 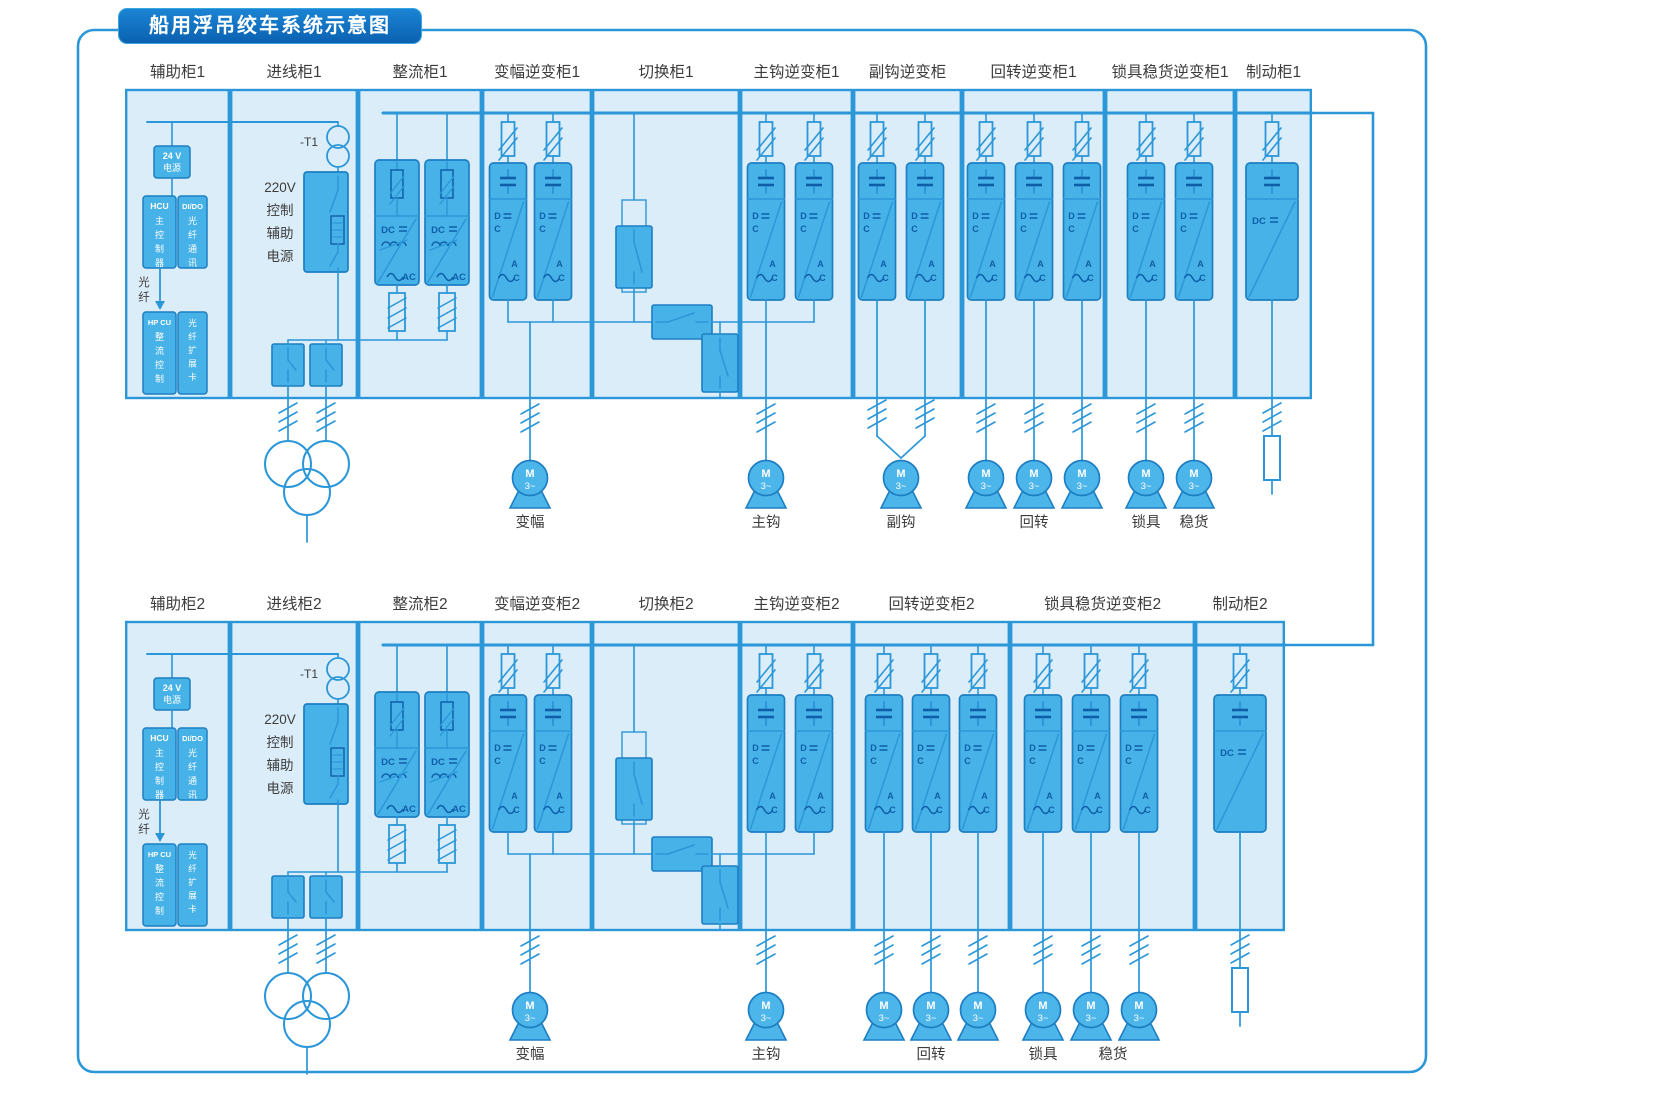 I want to click on ctrl-power-label: 220V, so click(x=280, y=187).